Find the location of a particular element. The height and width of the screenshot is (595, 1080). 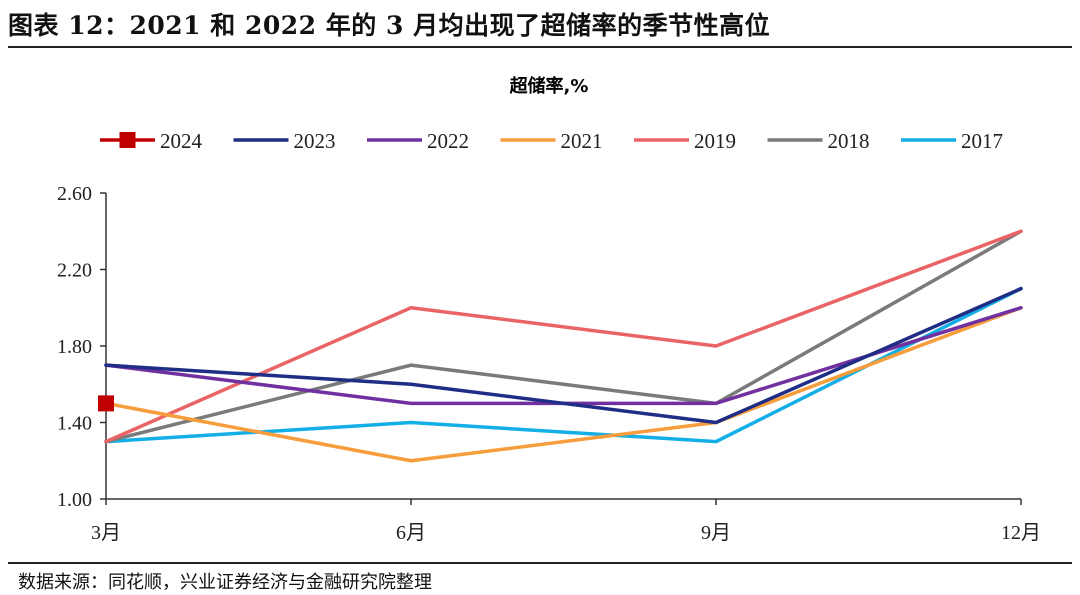

legend-label-2023: 2023 is located at coordinates (315, 141).